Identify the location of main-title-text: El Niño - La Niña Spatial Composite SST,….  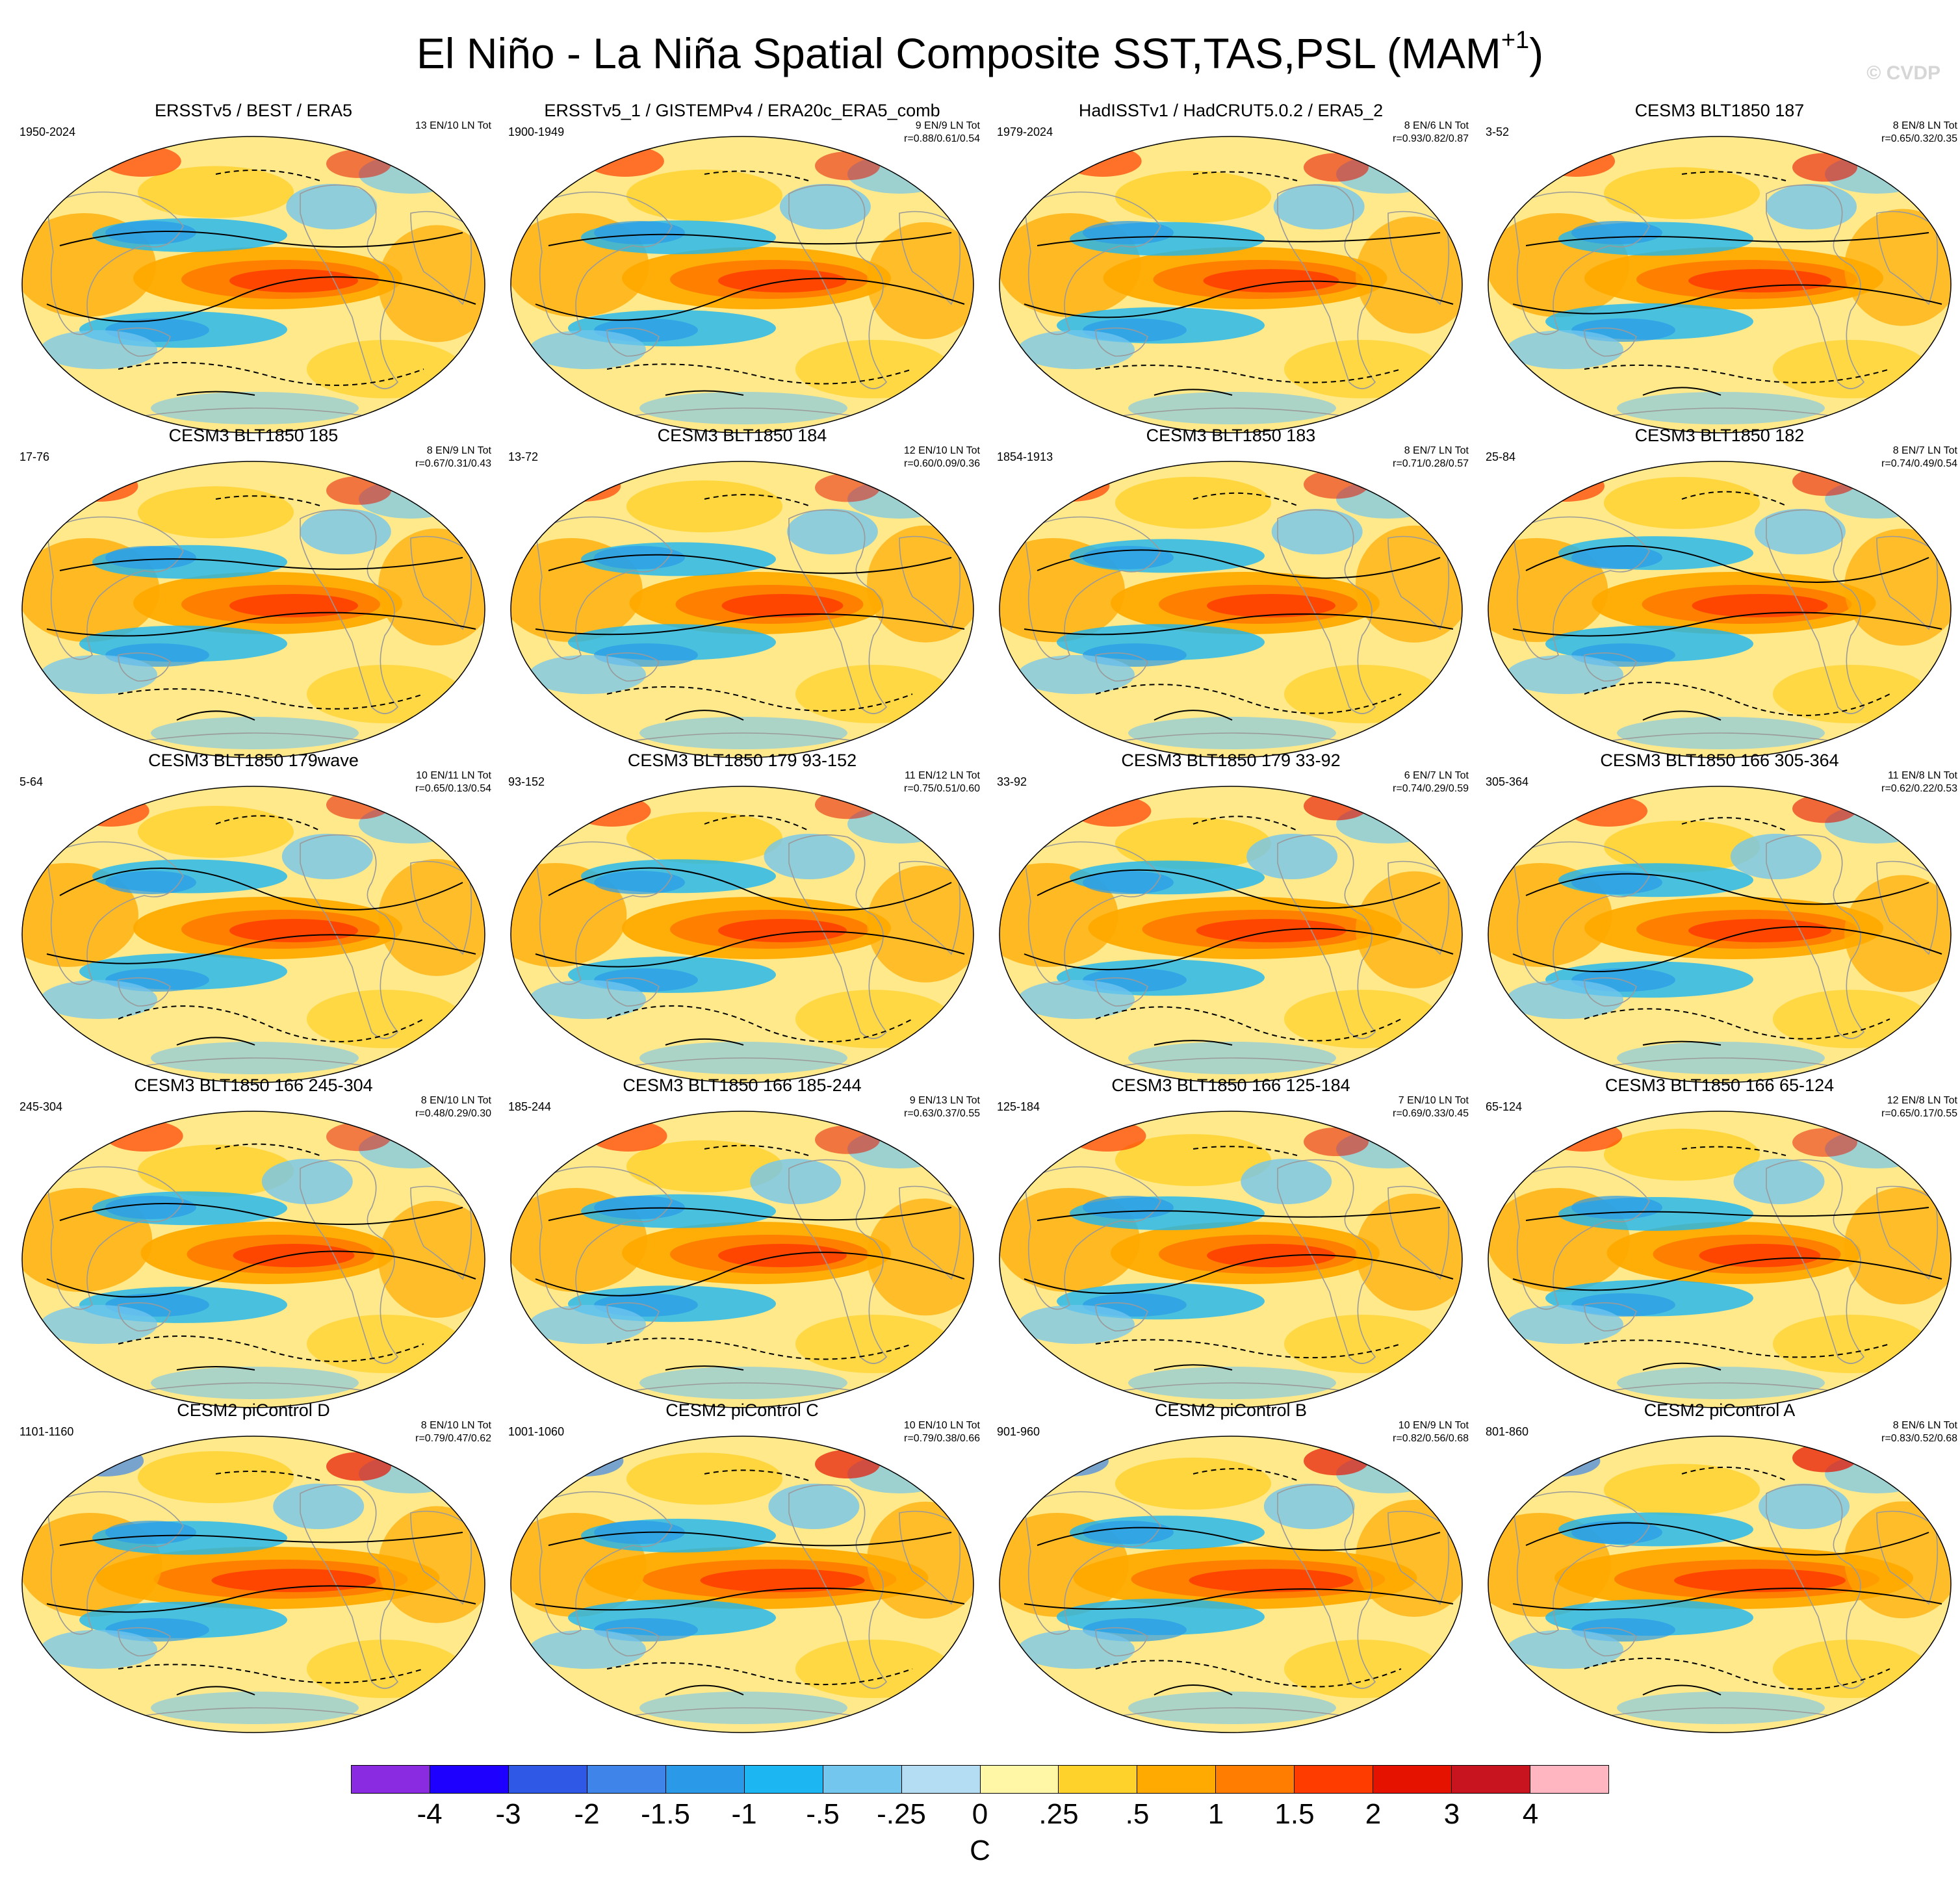
(958, 53).